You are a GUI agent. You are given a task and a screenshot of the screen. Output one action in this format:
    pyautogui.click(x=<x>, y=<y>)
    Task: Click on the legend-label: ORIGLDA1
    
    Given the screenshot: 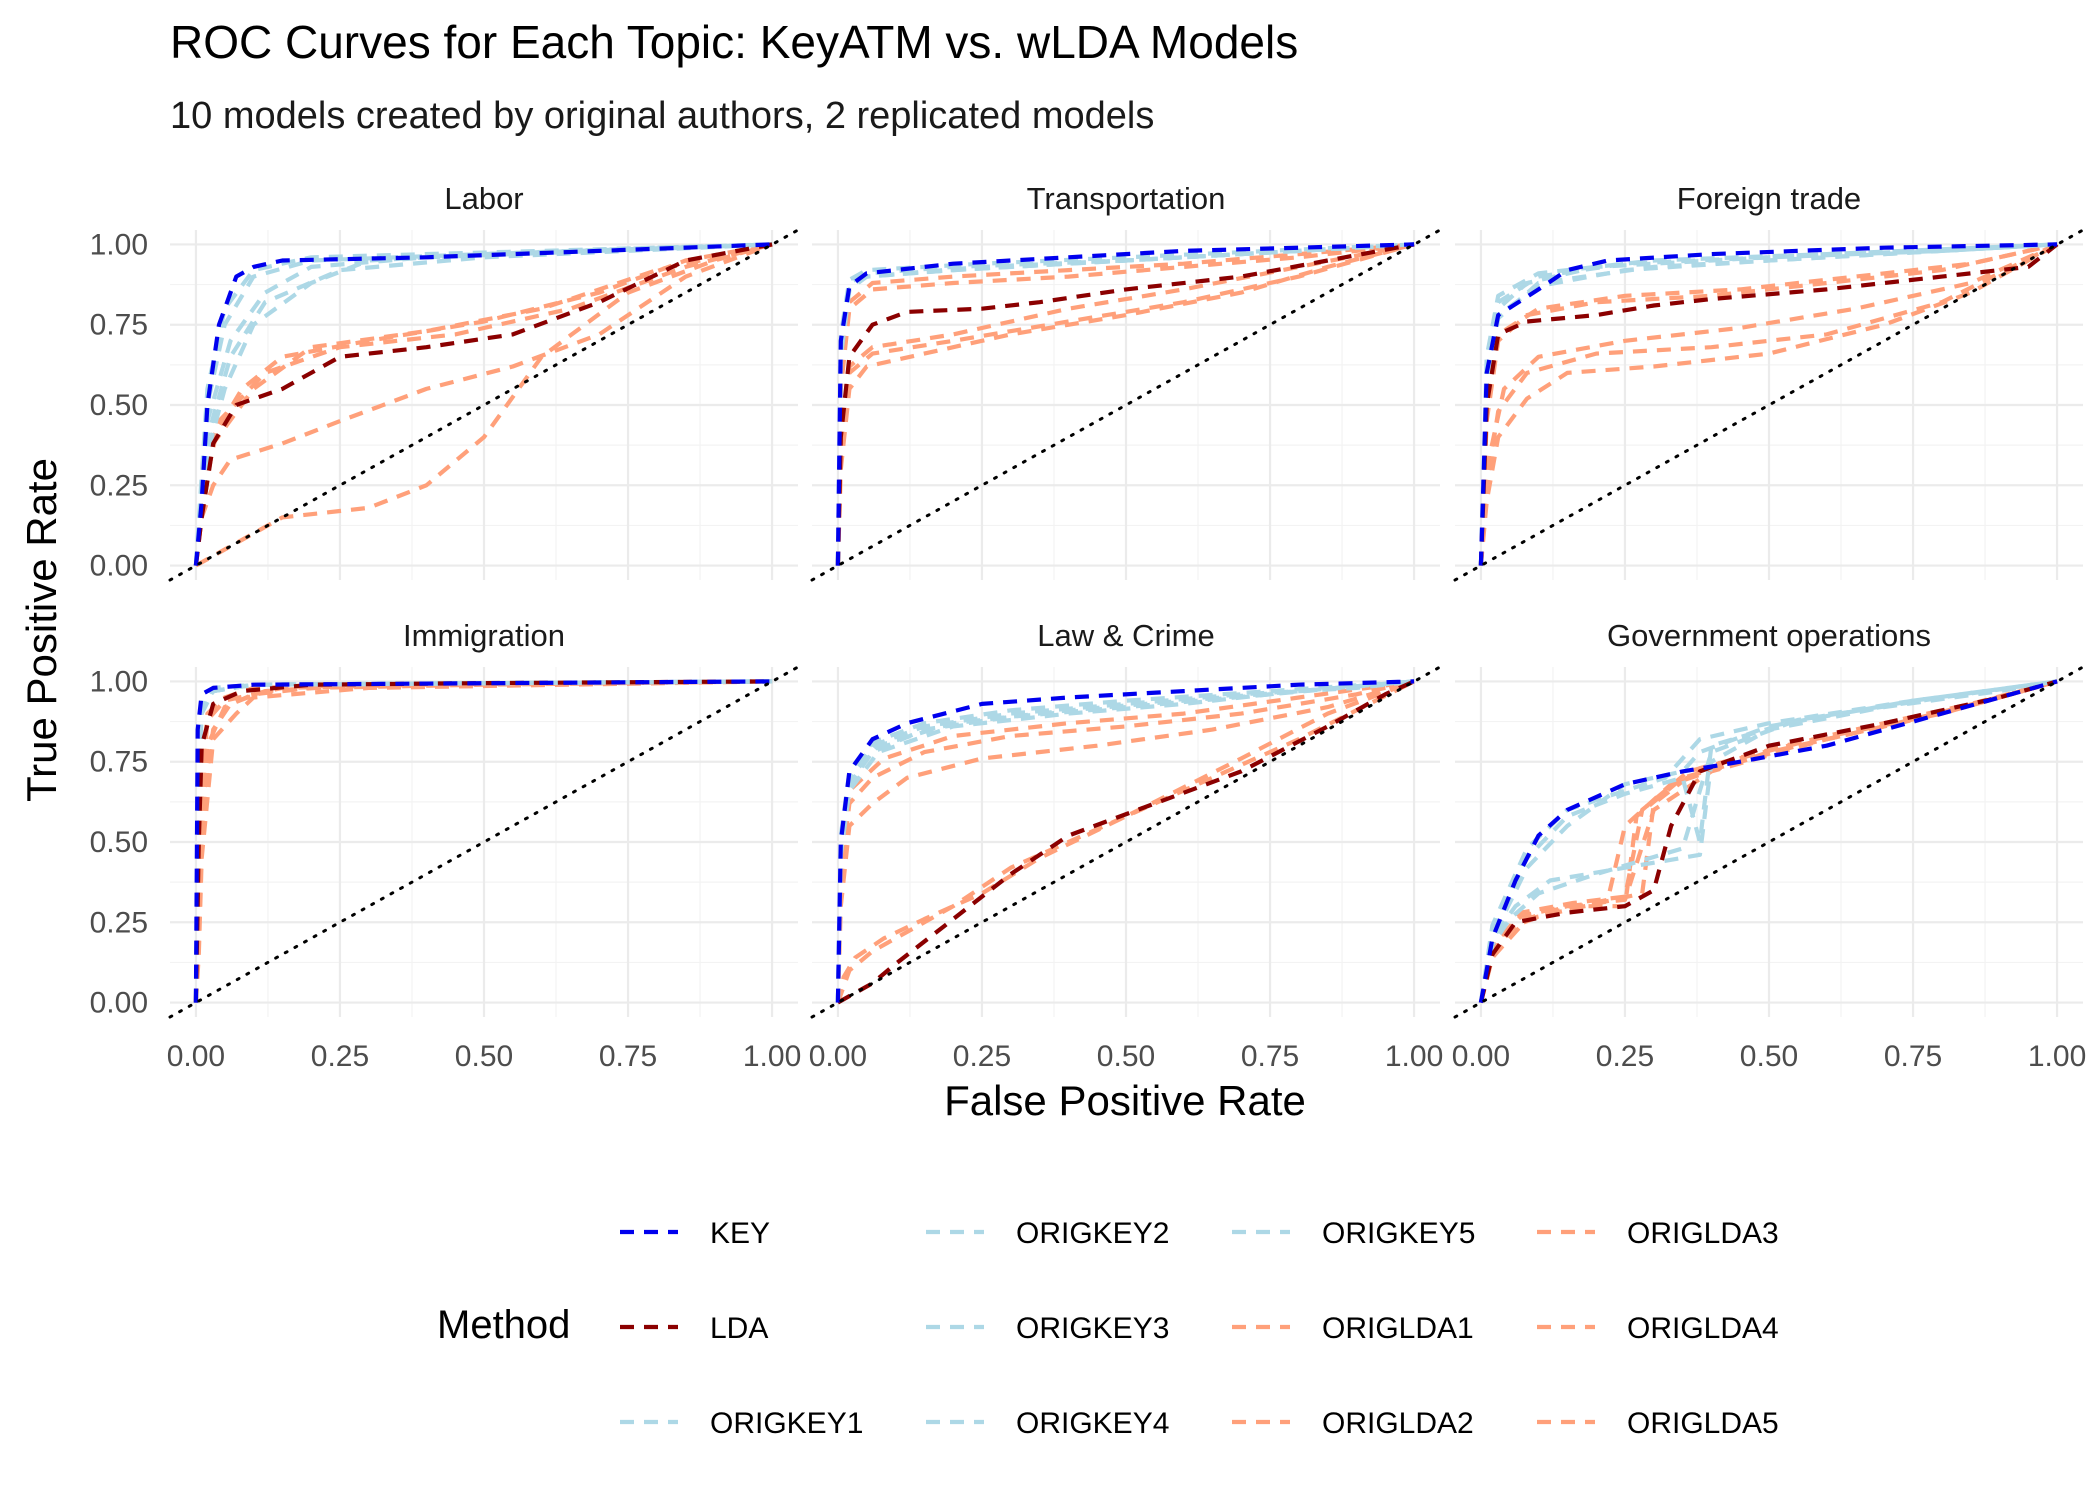 What is the action you would take?
    pyautogui.click(x=1398, y=1328)
    